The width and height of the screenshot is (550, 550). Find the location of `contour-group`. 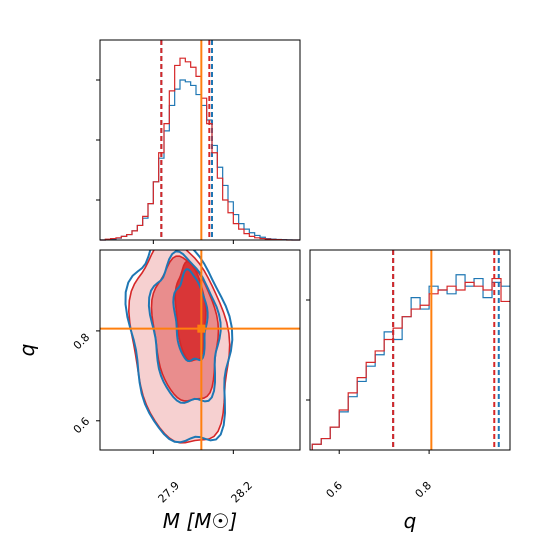

contour-group is located at coordinates (200, 350).